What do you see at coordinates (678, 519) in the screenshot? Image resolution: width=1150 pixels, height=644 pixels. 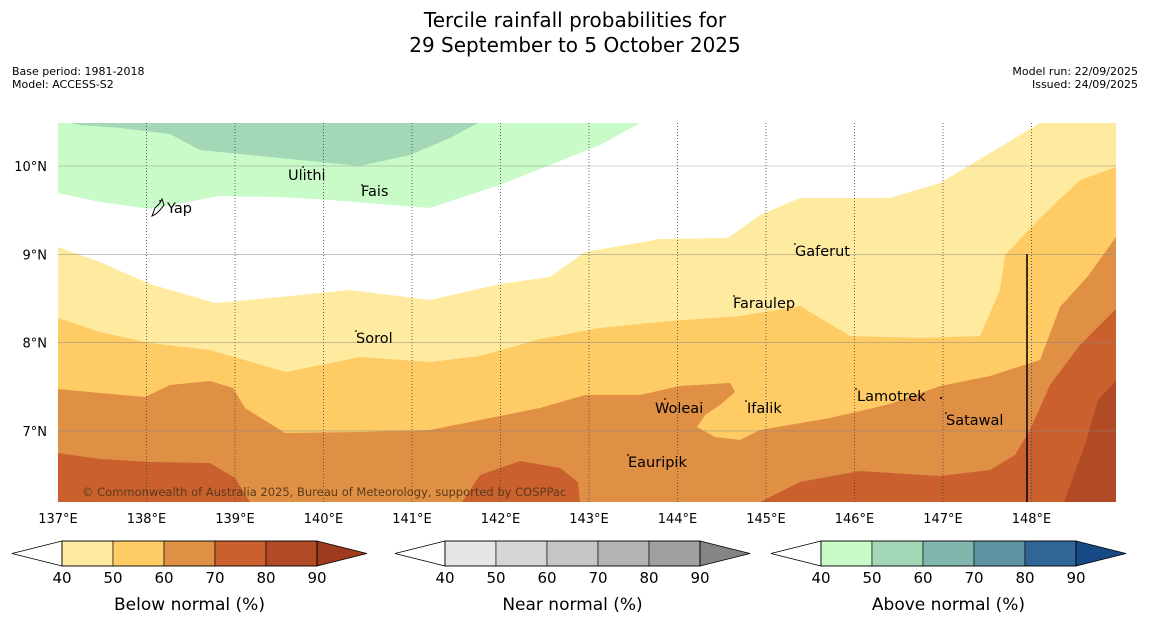 I see `longitude-label: 144°E` at bounding box center [678, 519].